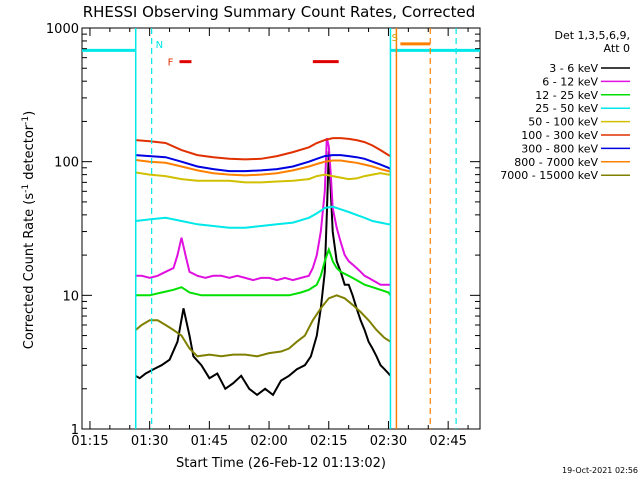  Describe the element at coordinates (549, 175) in the screenshot. I see `legend-label: 7000 - 15000 keV` at that location.